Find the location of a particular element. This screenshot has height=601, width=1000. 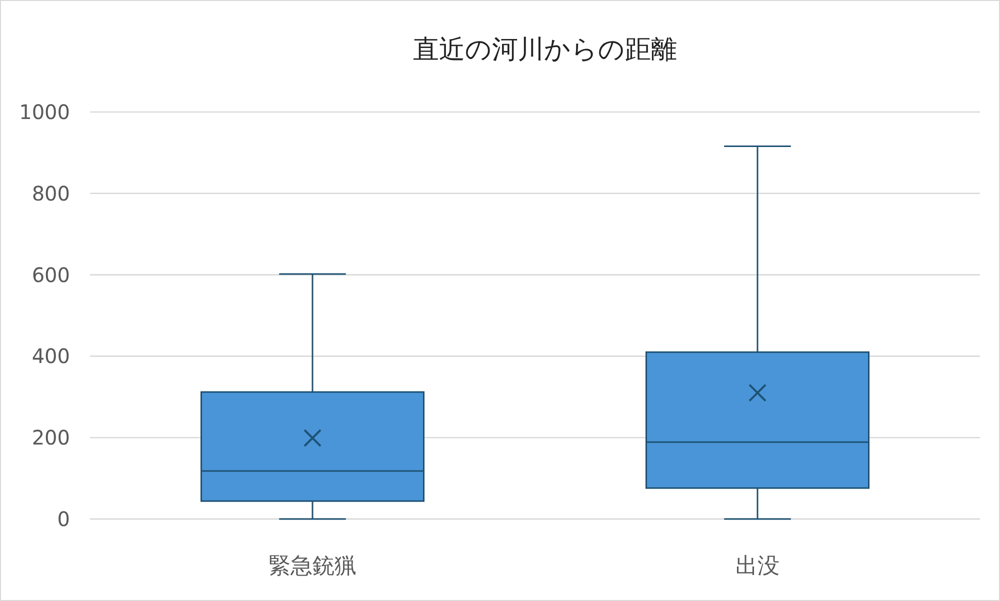

y-tick-label: 200 is located at coordinates (51, 438).